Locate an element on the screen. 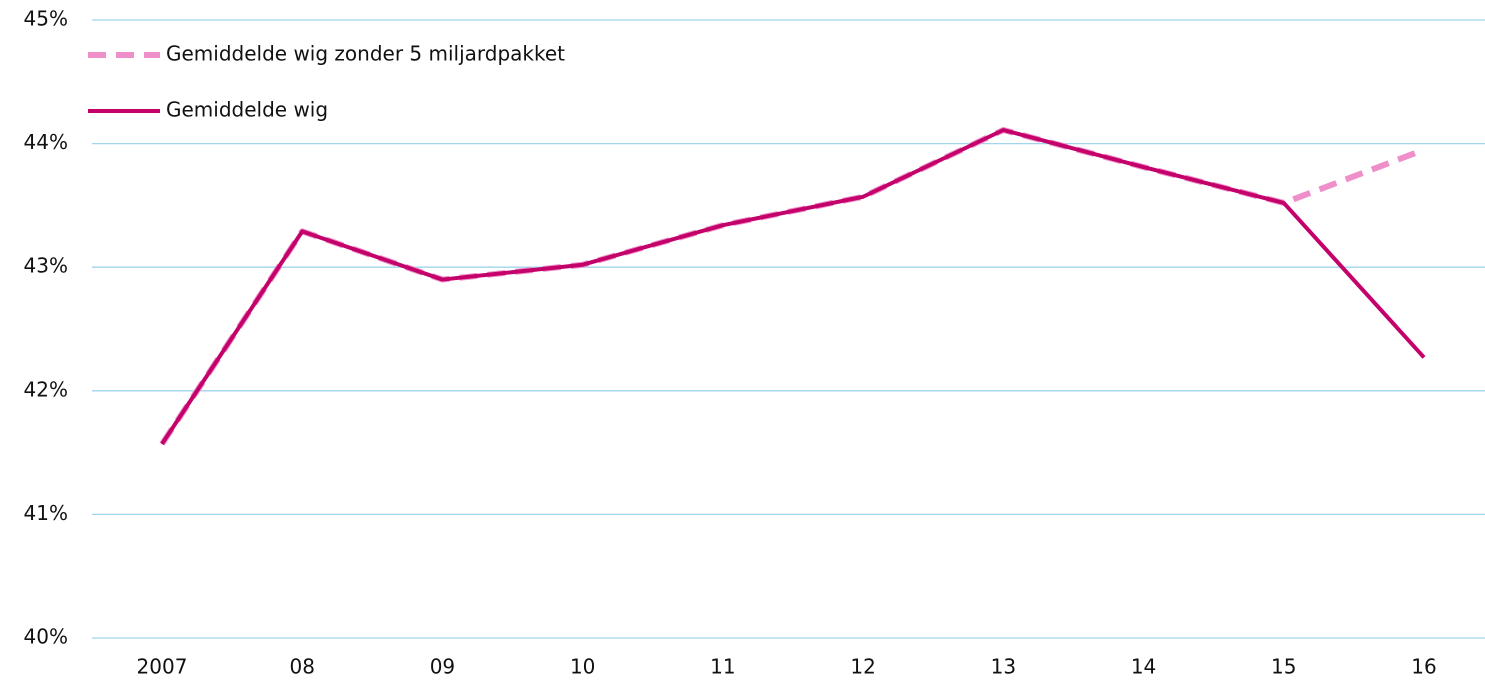 The height and width of the screenshot is (682, 1485). x-tick-label: 09 is located at coordinates (442, 667).